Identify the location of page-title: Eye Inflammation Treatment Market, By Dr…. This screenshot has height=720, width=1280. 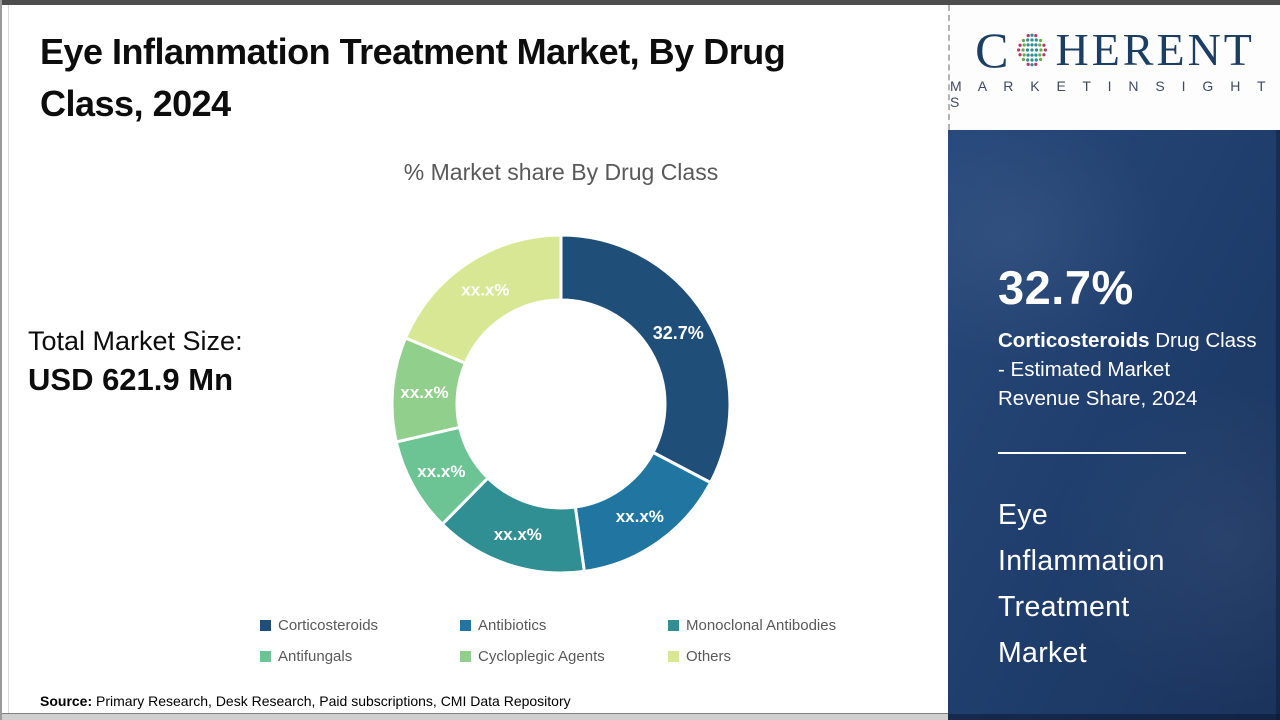
(413, 77).